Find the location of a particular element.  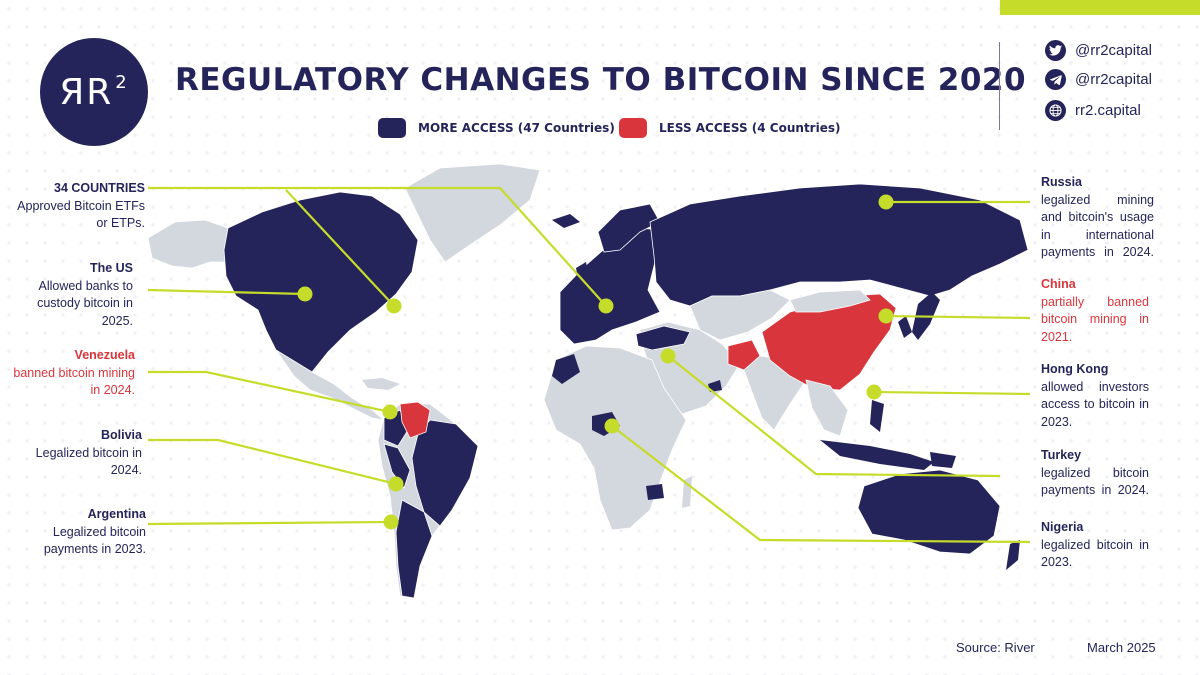

marker-argentina is located at coordinates (391, 522).